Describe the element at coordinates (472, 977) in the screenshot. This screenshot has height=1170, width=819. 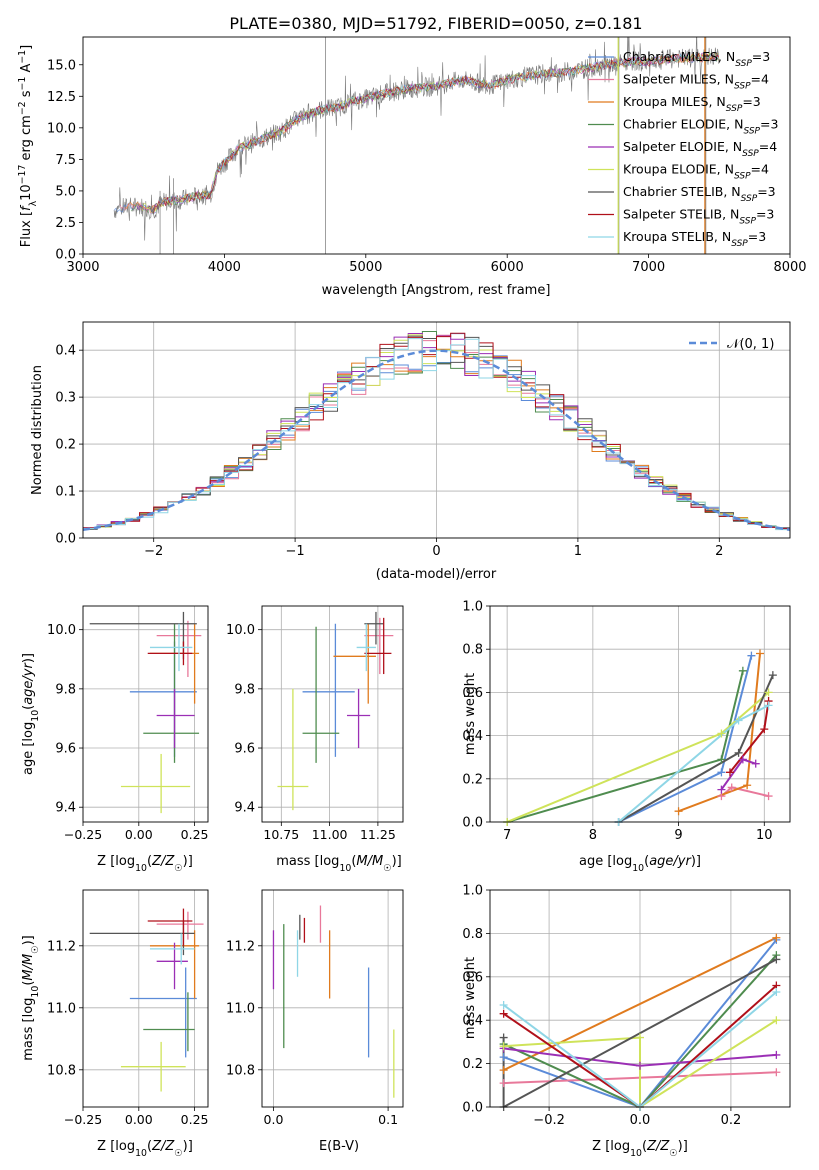
I see `y-tick-label: 0.6` at that location.